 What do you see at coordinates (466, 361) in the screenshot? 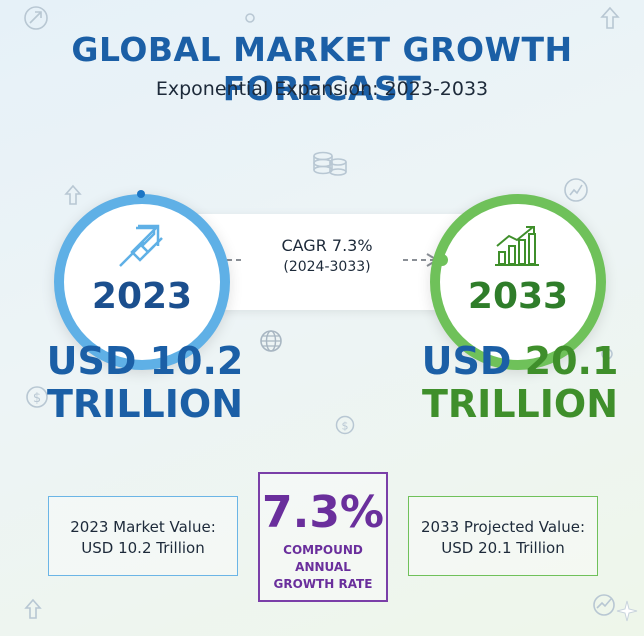
I see `value-2033-currency: USD` at bounding box center [466, 361].